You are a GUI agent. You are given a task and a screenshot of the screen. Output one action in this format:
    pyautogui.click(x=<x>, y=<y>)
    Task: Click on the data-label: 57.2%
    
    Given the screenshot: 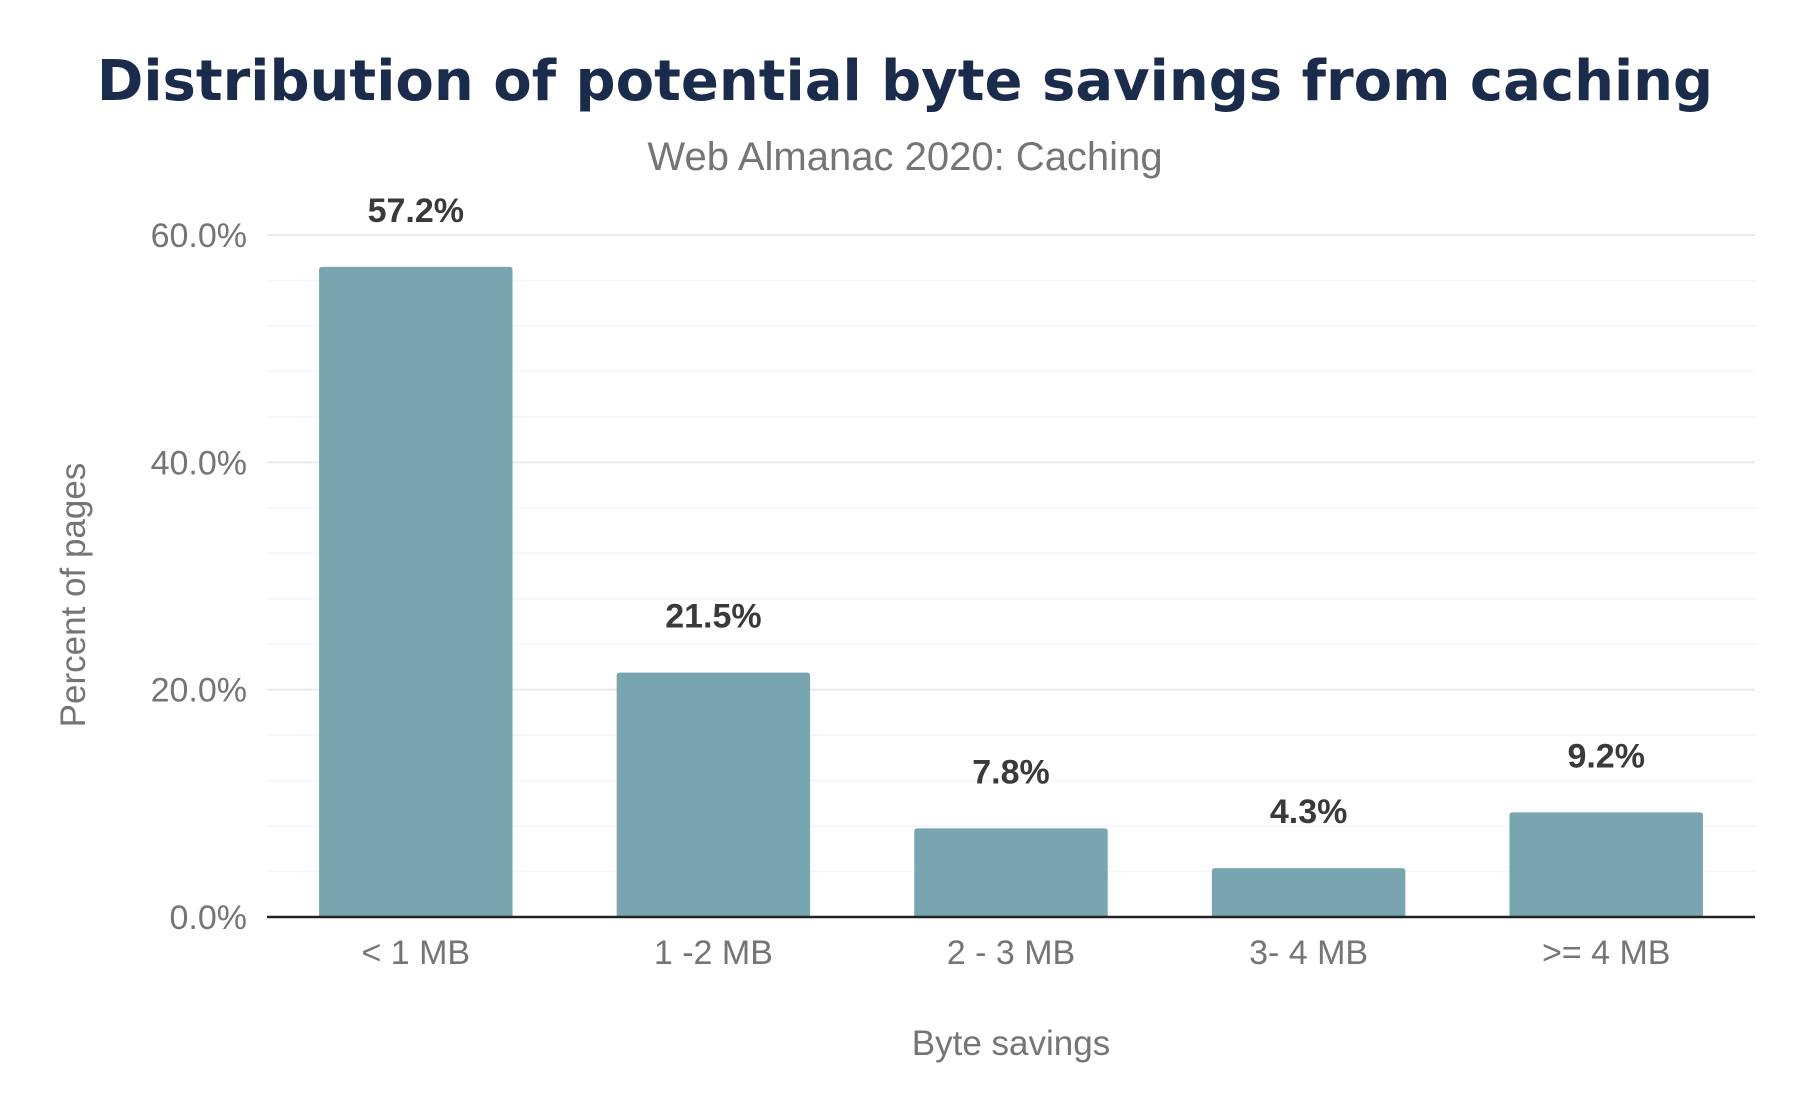 What is the action you would take?
    pyautogui.click(x=416, y=211)
    